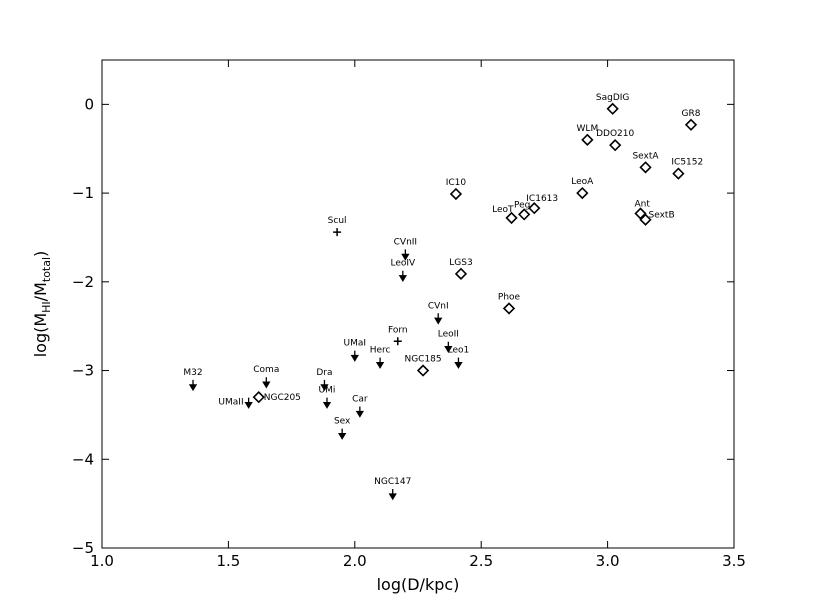  I want to click on point-label: UMi, so click(327, 391).